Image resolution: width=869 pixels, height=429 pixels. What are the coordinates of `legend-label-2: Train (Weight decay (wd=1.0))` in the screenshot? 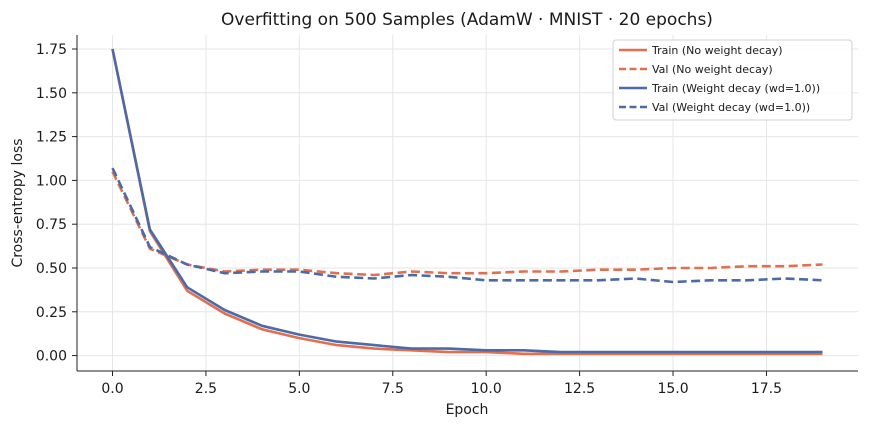 It's located at (735, 88).